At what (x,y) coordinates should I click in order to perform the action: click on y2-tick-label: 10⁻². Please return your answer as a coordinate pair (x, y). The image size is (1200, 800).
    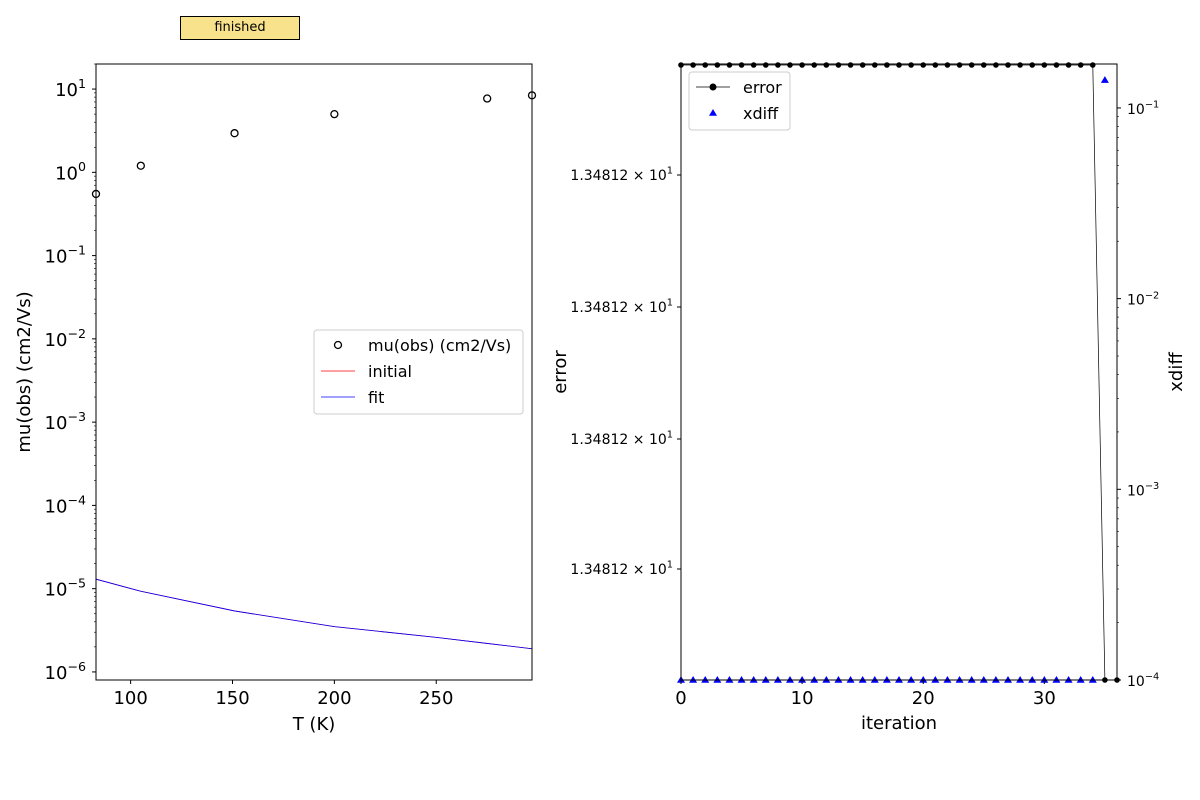
    Looking at the image, I should click on (1143, 299).